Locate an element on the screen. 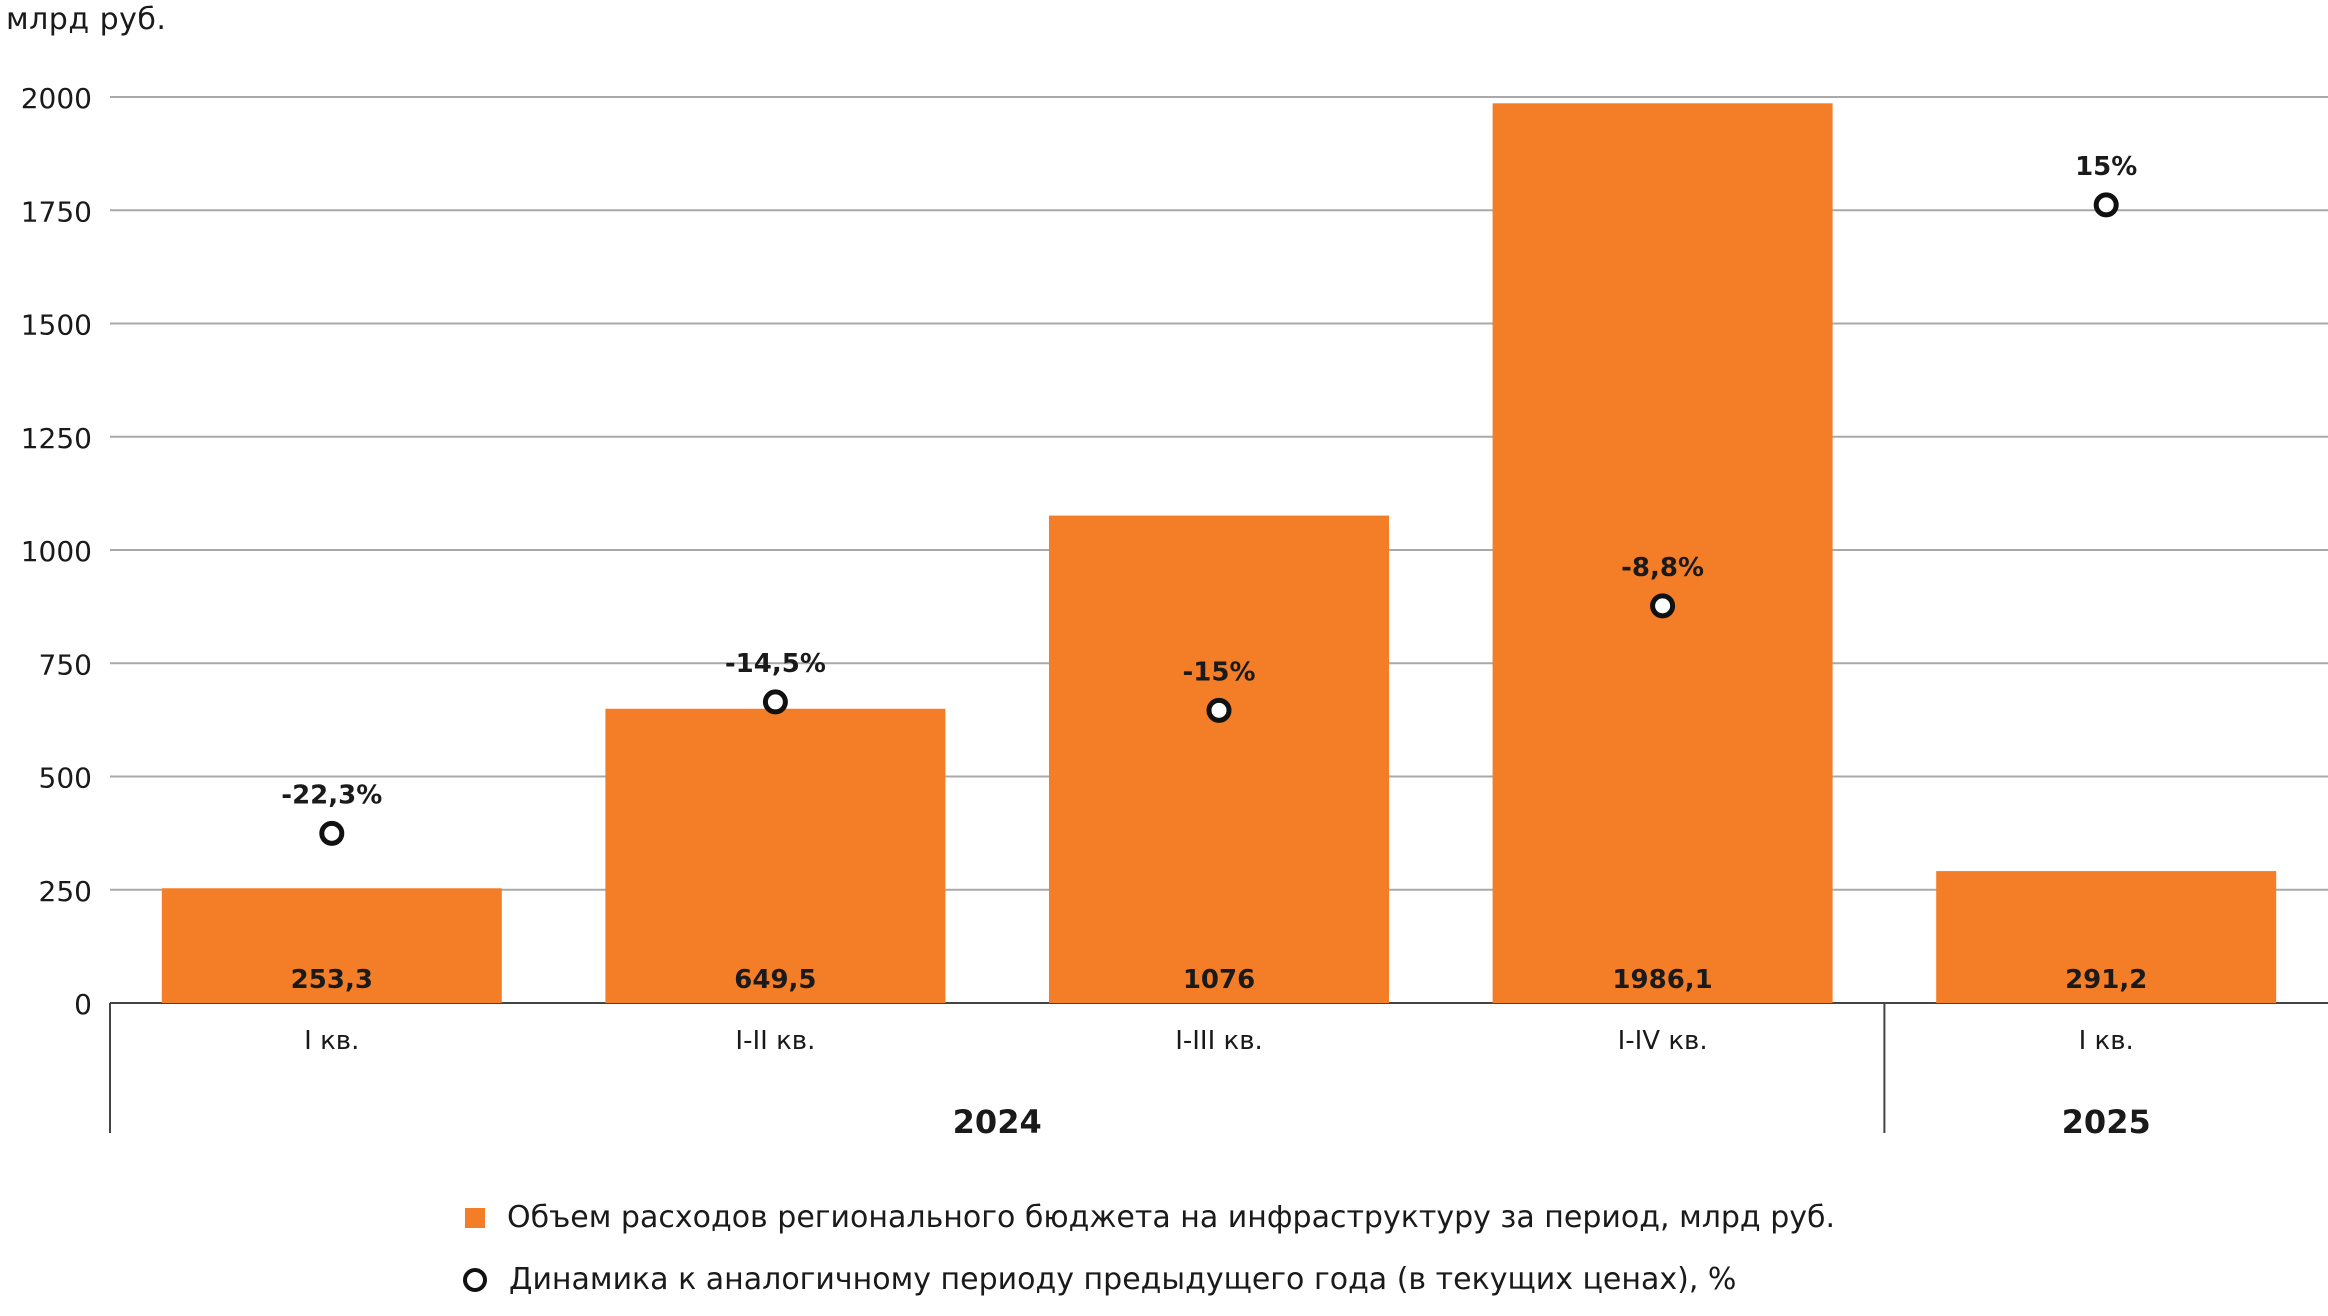 The image size is (2328, 1316). group-year-label: 2025 is located at coordinates (2106, 1122).